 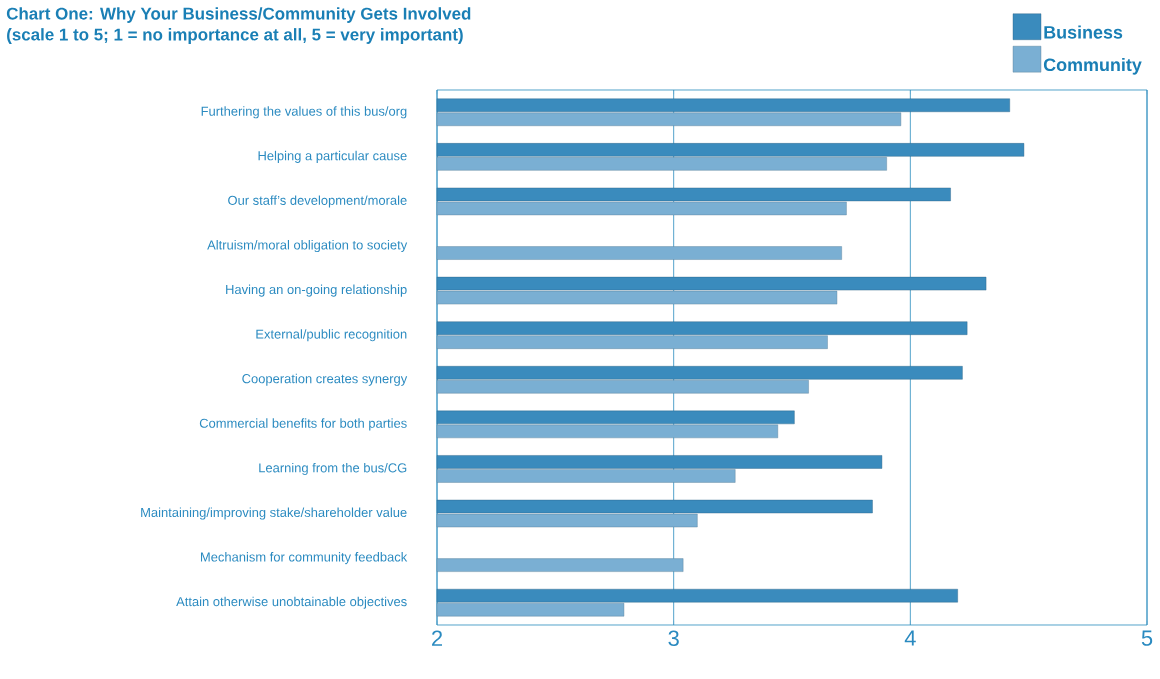 I want to click on y-tick-label: Having an on-going relationship, so click(x=316, y=290).